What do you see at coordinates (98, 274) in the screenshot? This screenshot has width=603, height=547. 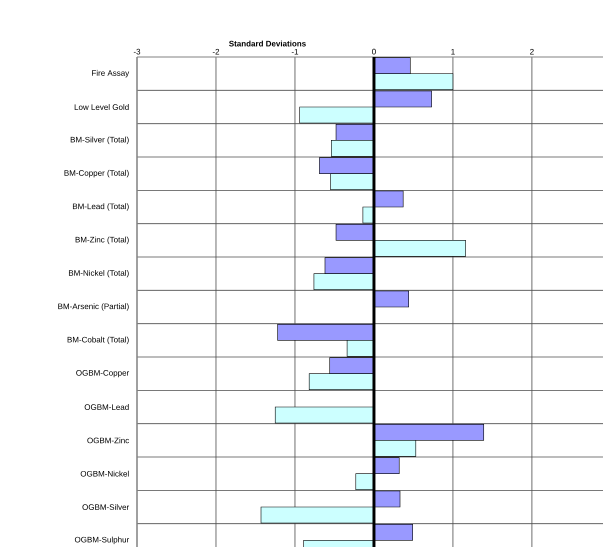 I see `y-tick-label: BM-Nickel (Total)` at bounding box center [98, 274].